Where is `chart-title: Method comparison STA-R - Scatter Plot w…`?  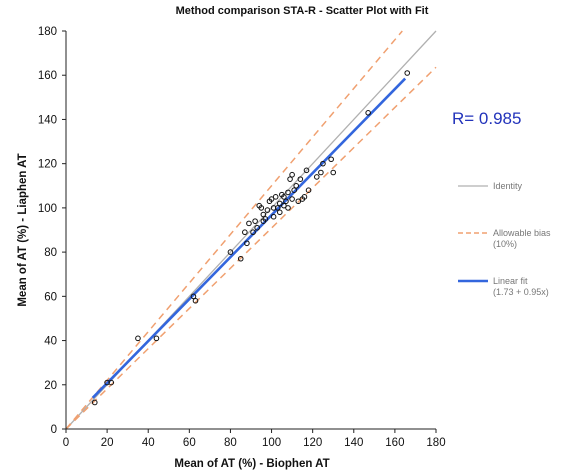
chart-title: Method comparison STA-R - Scatter Plot w… is located at coordinates (302, 11).